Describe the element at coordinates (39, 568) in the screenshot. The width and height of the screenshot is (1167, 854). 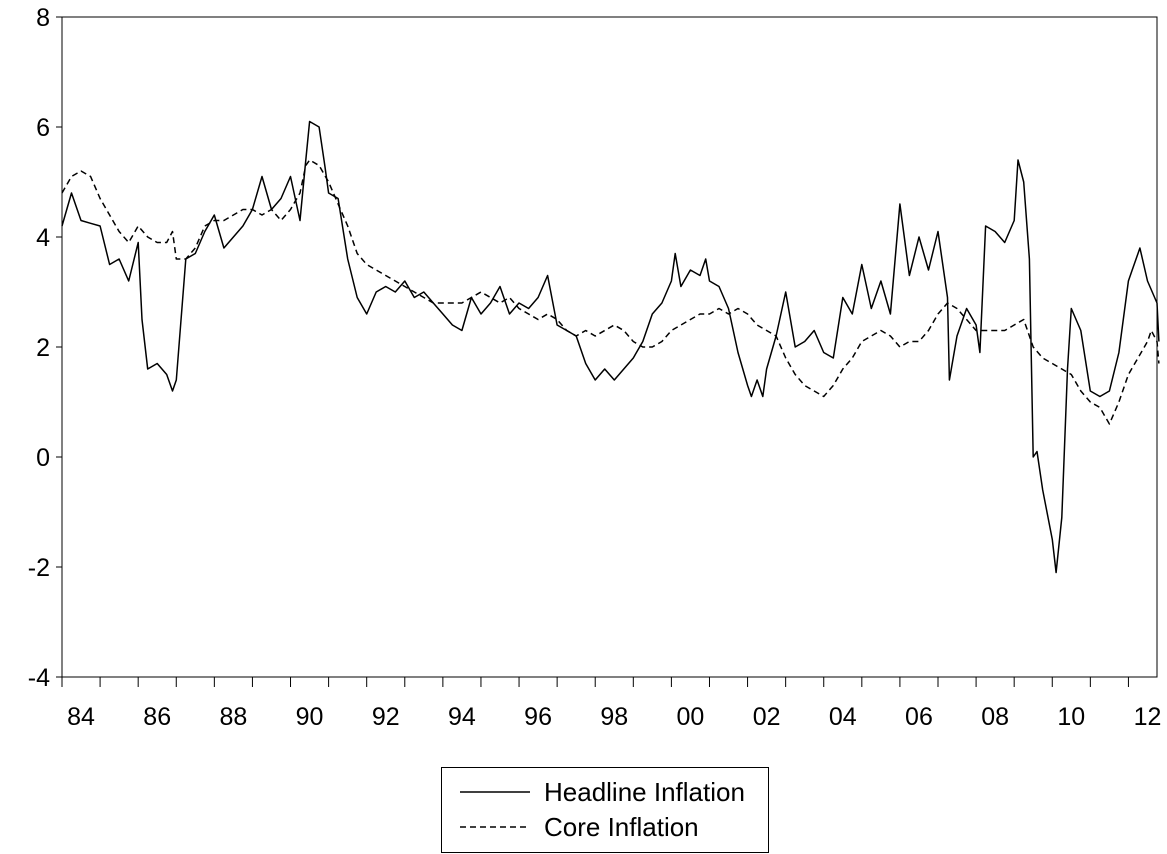
I see `y-tick-label: -2` at that location.